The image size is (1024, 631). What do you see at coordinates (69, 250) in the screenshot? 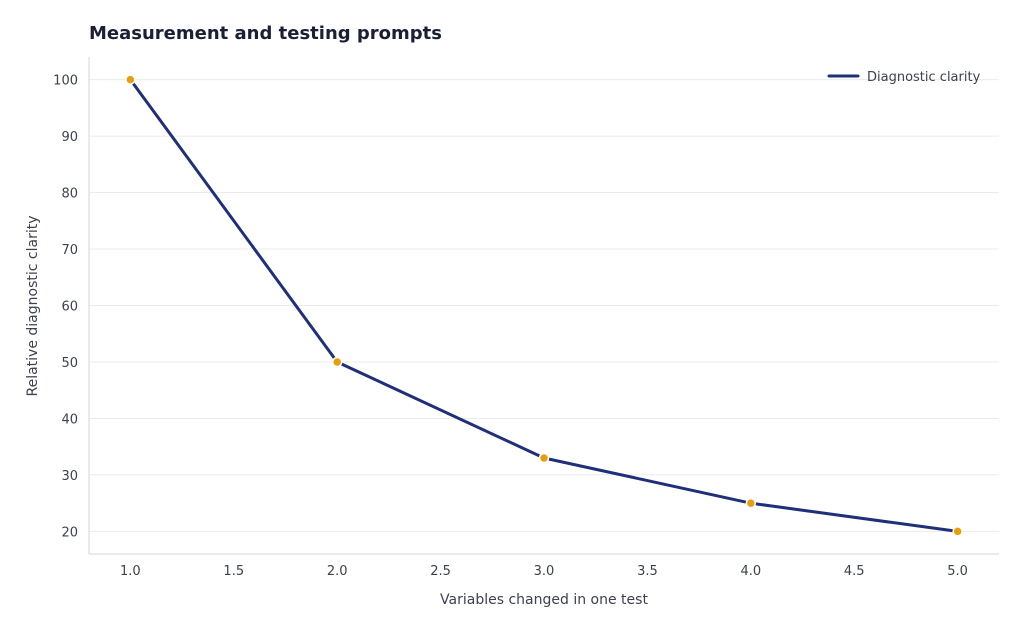
I see `y-tick-label: 70` at bounding box center [69, 250].